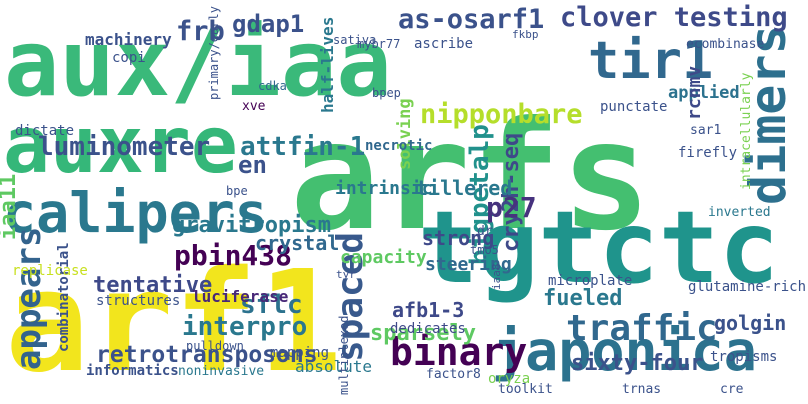 The image size is (808, 404). Describe the element at coordinates (207, 355) in the screenshot. I see `word-retrotransposons: retrotransposons` at that location.